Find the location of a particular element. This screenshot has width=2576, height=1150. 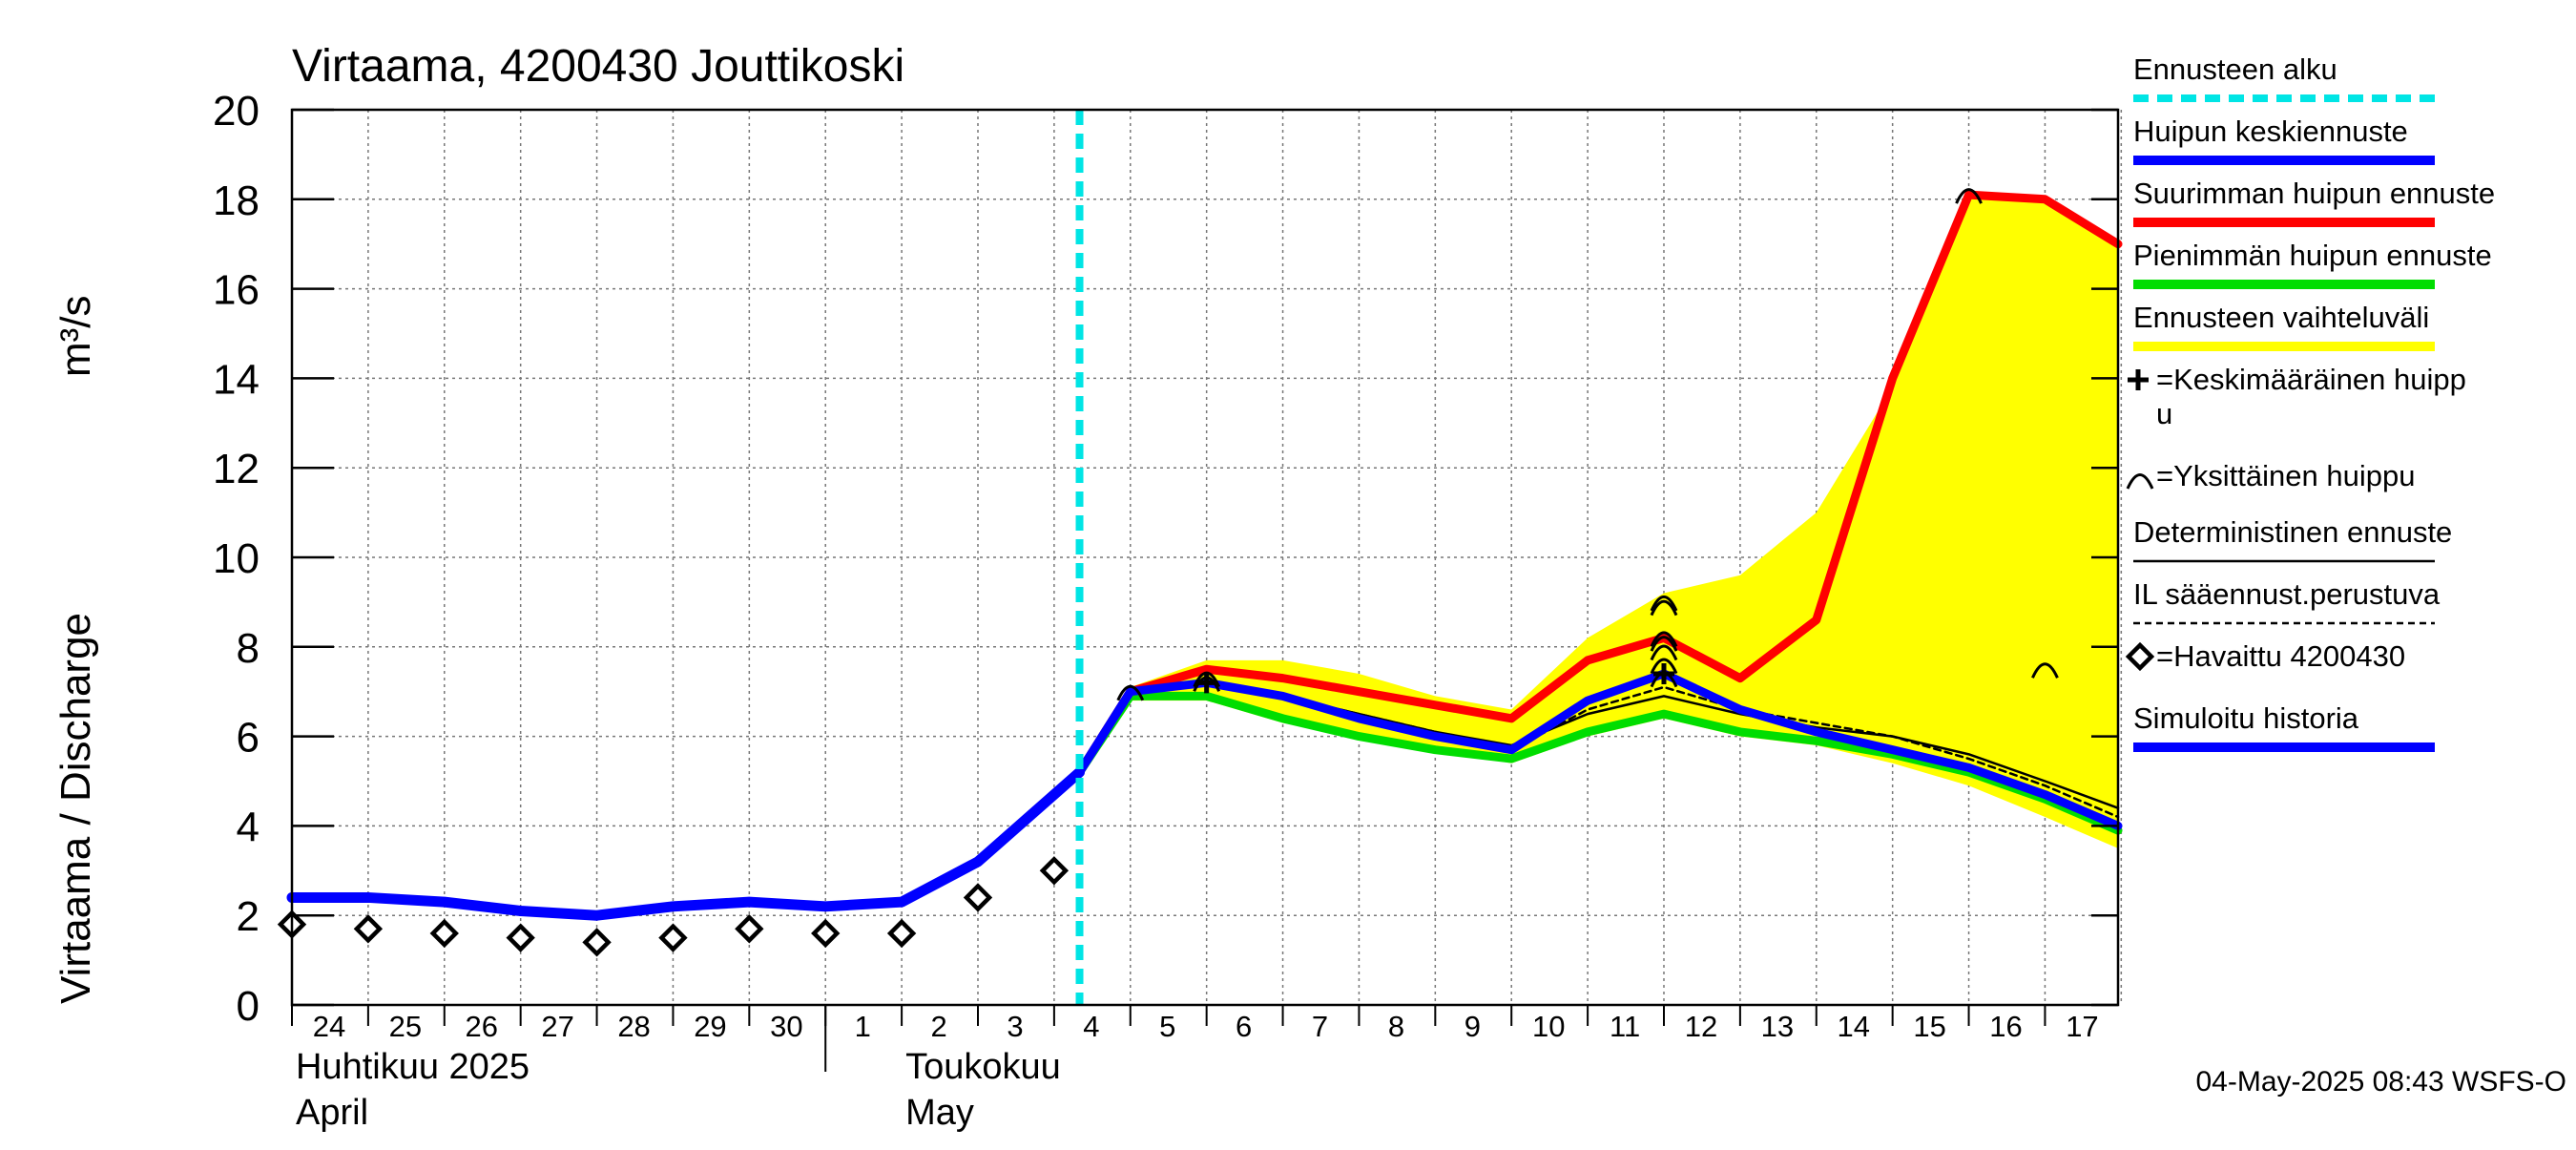

x-tick-label: 8 is located at coordinates (1396, 1026).